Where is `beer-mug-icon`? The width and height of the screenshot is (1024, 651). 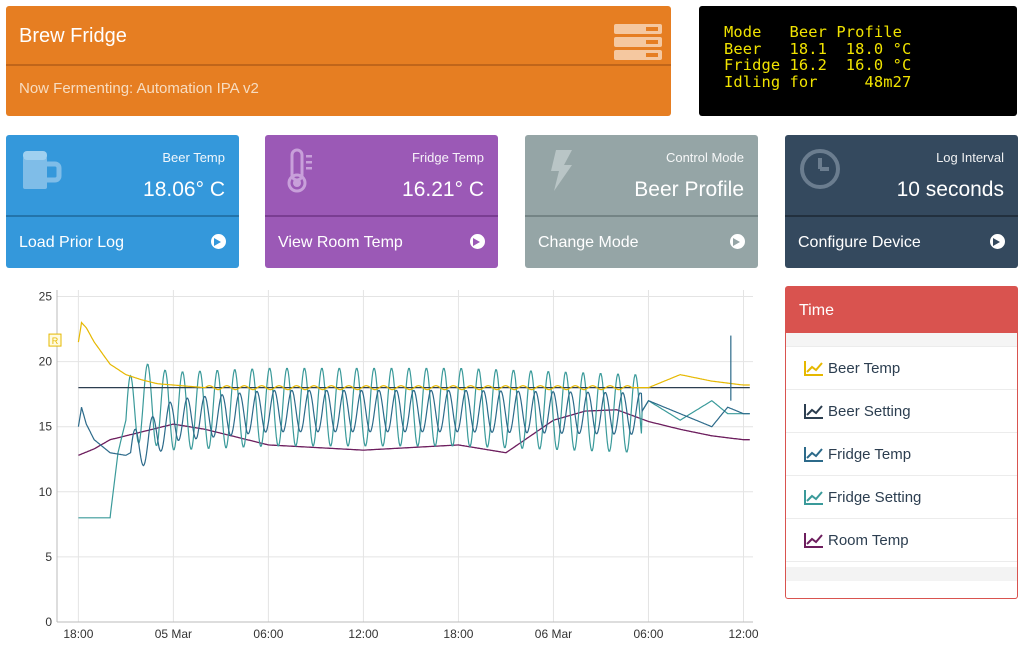
beer-mug-icon is located at coordinates (42, 170).